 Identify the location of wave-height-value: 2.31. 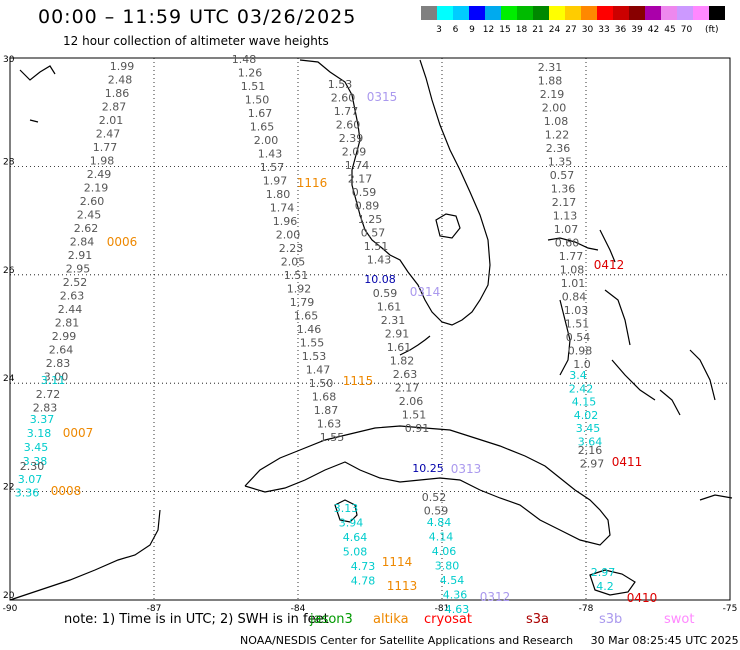
(550, 67).